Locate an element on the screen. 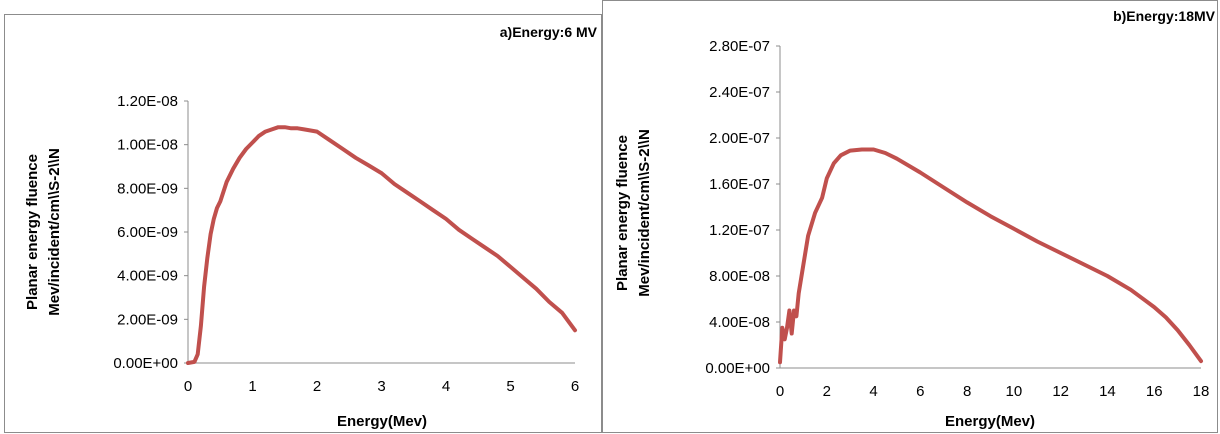  chart-b-title: b)Energy:18MV is located at coordinates (1164, 16).